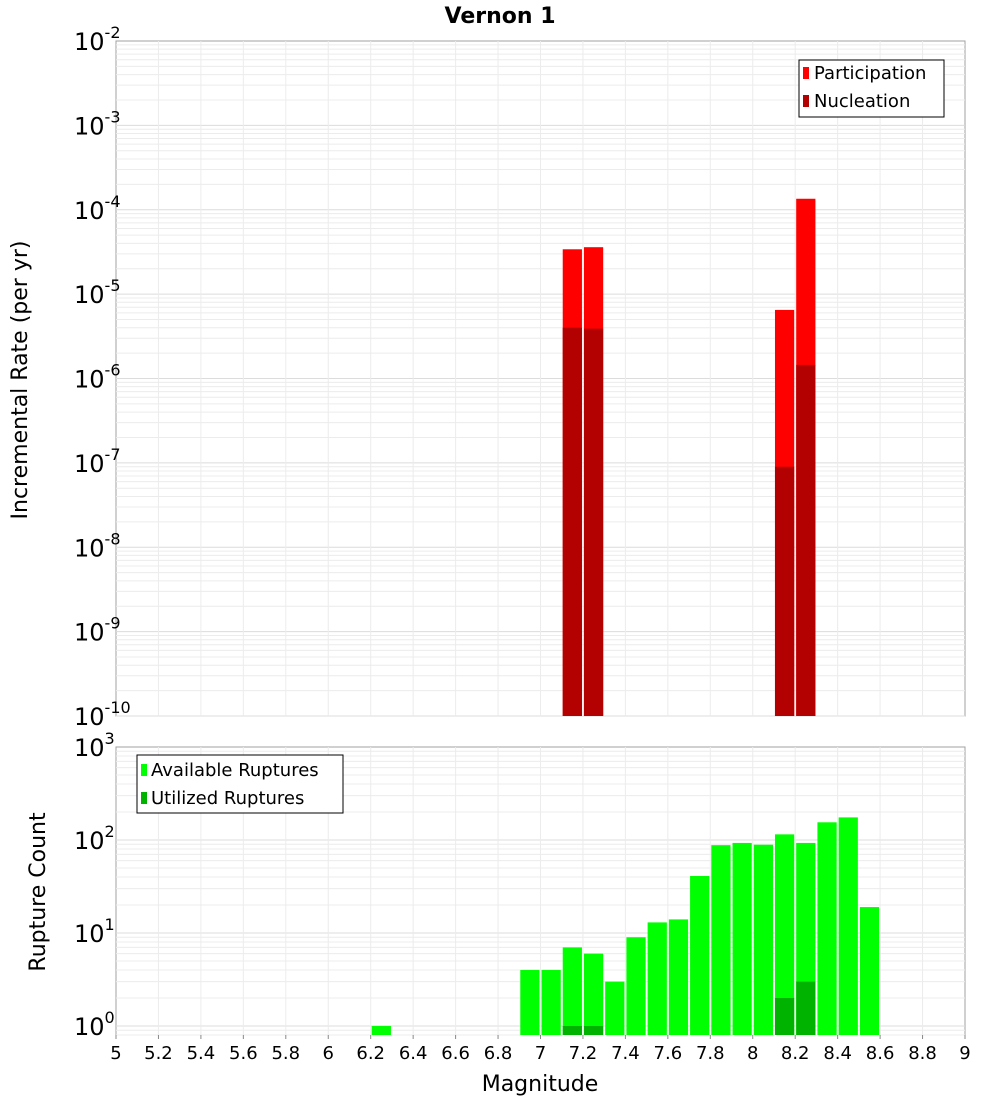 The width and height of the screenshot is (1000, 1100). I want to click on x-tick-label: 8.8, so click(922, 1053).